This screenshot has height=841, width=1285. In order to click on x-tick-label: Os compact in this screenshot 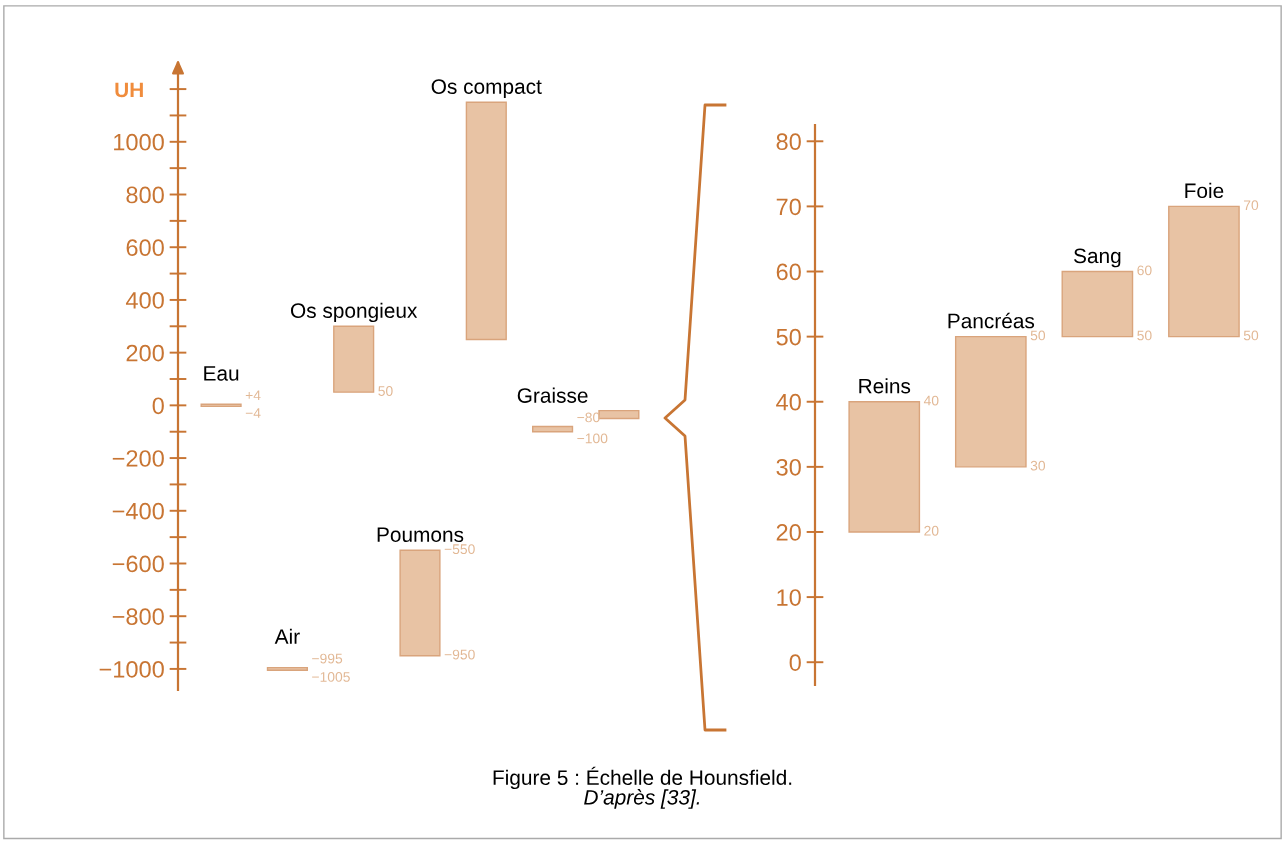, I will do `click(486, 89)`.